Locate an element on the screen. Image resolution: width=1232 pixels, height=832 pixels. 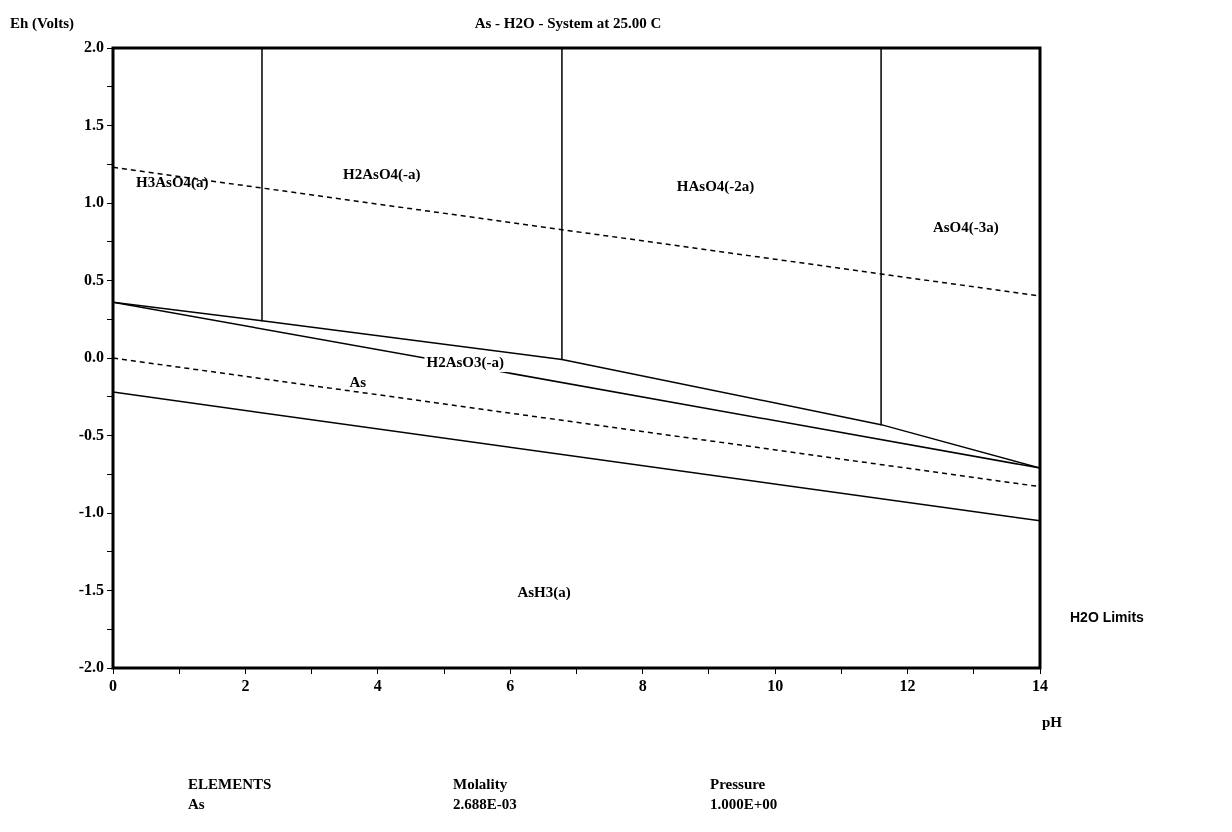
y-tick-label: -0.5 is located at coordinates (91, 434).